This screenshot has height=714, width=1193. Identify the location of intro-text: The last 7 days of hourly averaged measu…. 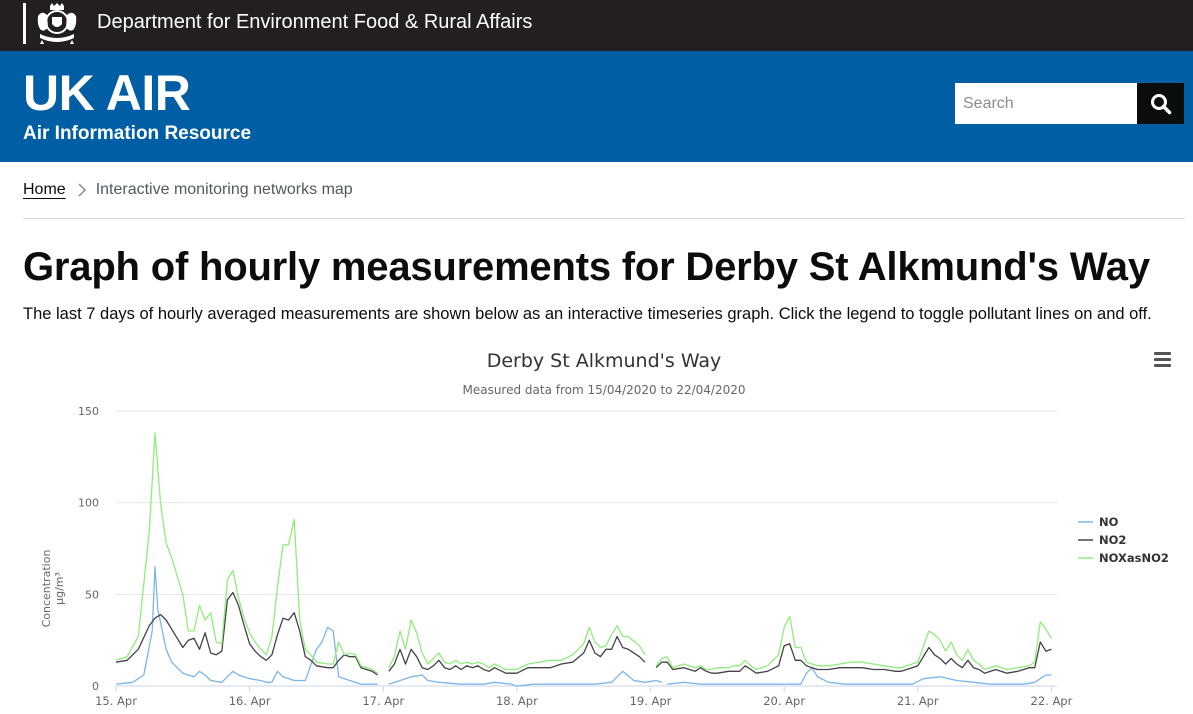
(587, 314).